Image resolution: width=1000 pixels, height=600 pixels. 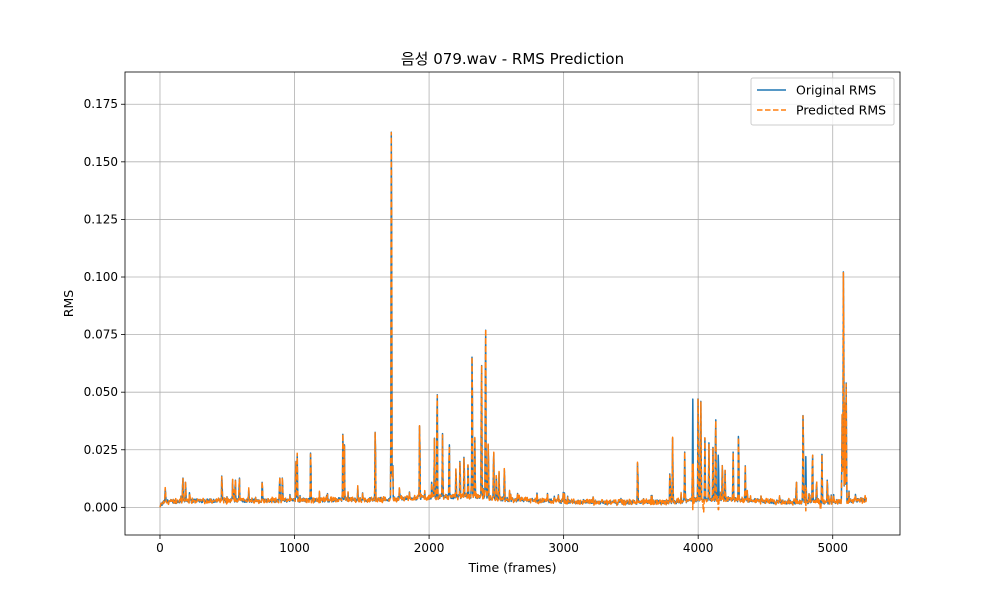 What do you see at coordinates (512, 59) in the screenshot?
I see `chart-title: 음성 079.wav - RMS Prediction` at bounding box center [512, 59].